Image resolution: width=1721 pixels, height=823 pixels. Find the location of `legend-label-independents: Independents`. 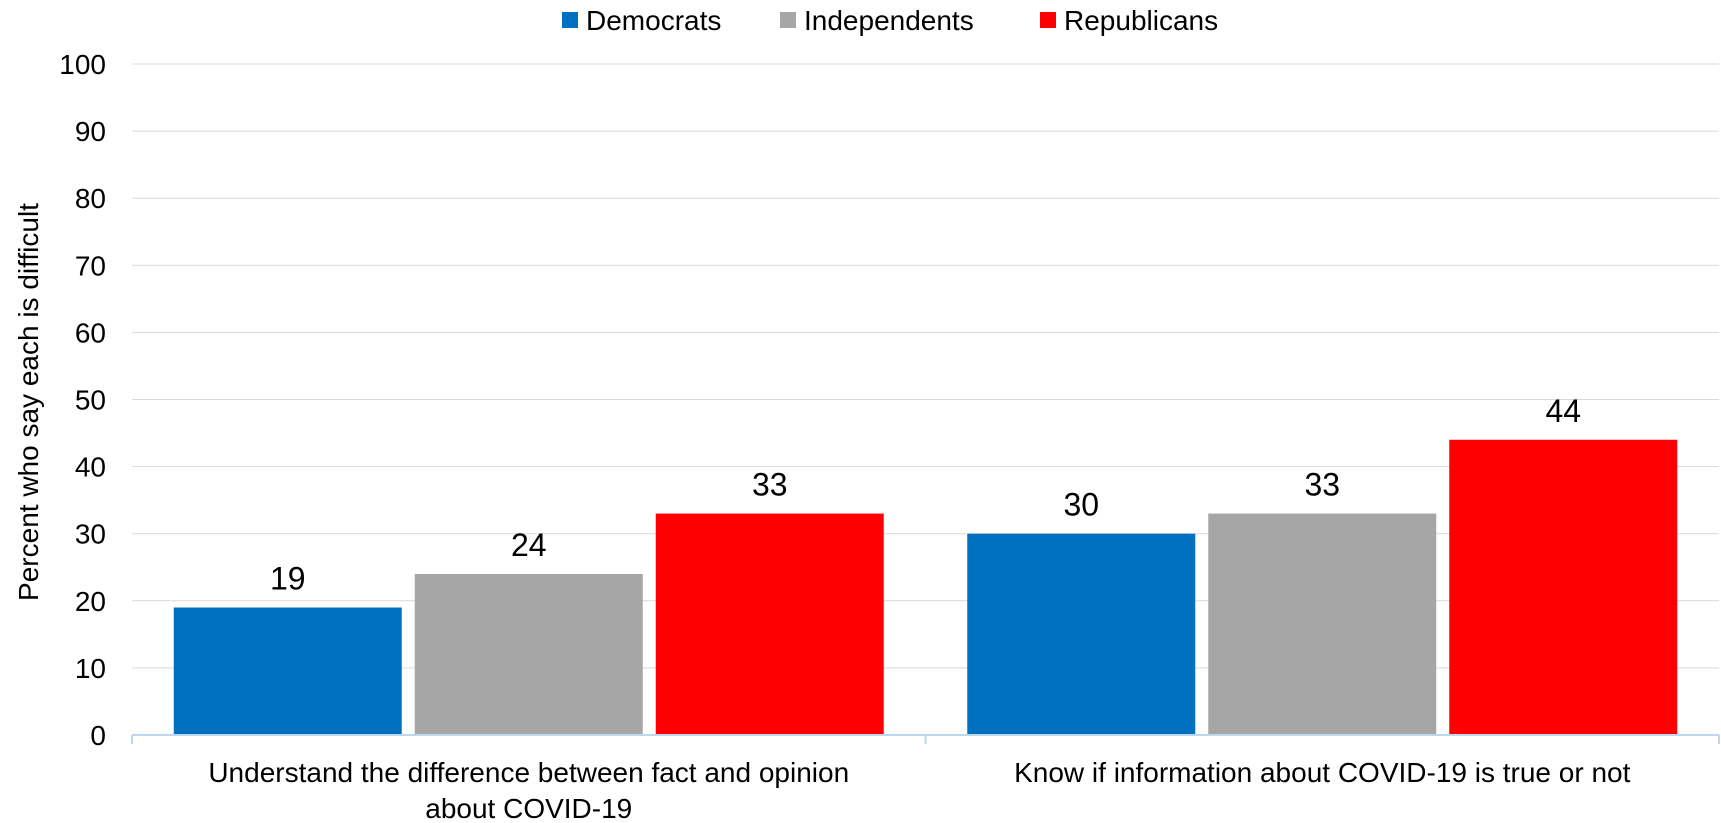

legend-label-independents: Independents is located at coordinates (889, 20).